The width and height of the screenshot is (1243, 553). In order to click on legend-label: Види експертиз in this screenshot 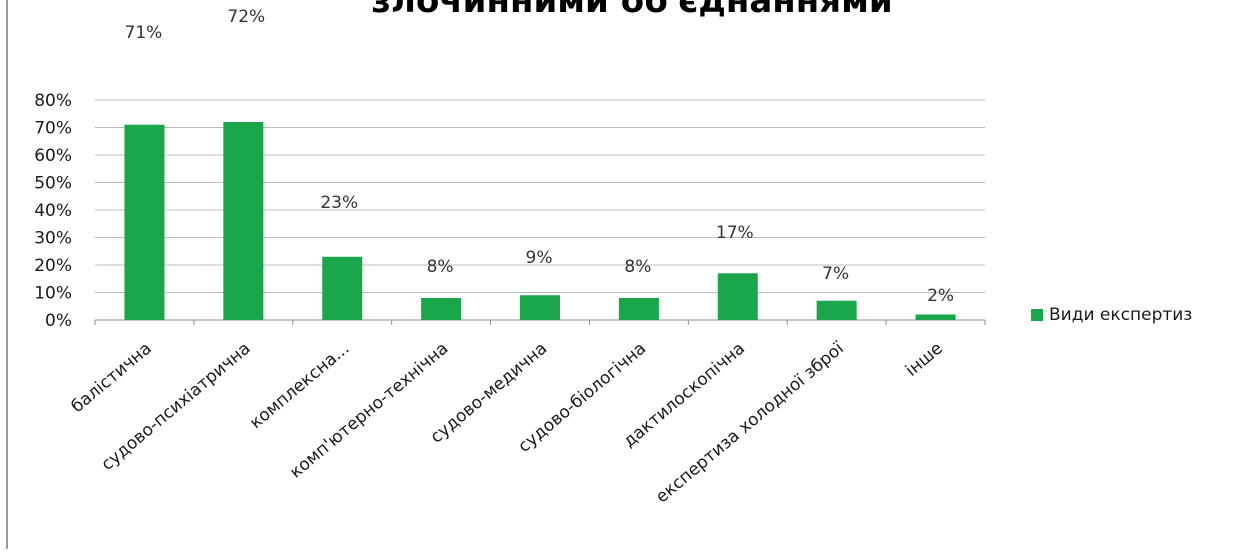, I will do `click(1120, 315)`.